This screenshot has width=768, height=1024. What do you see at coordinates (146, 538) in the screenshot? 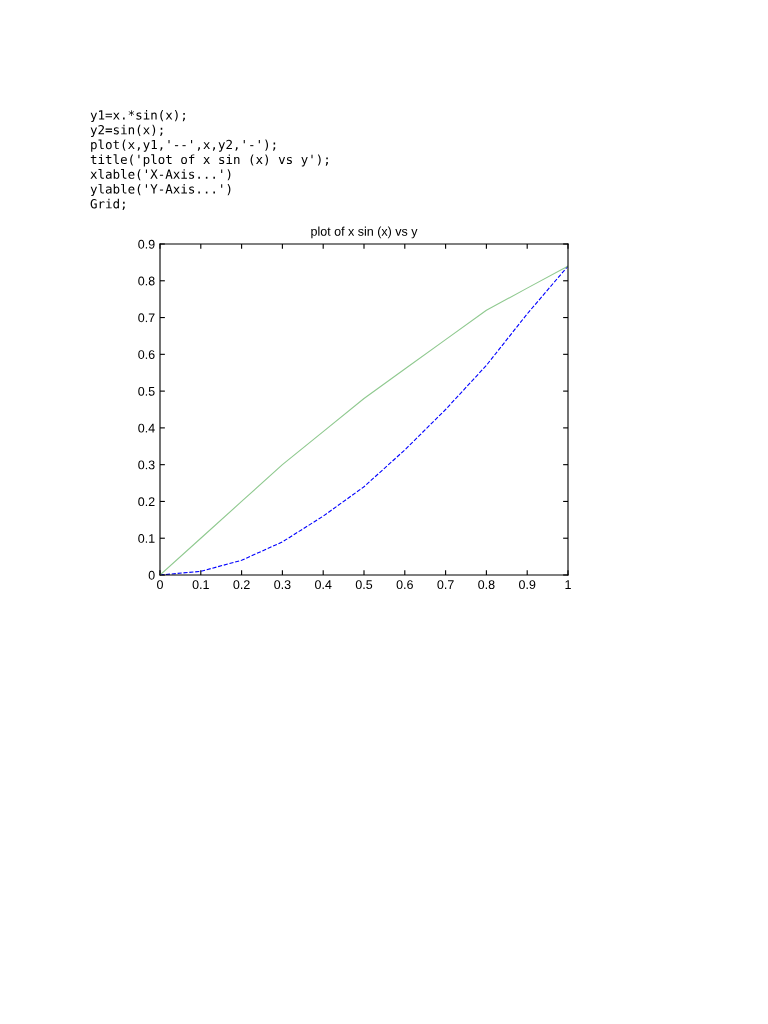
I see `y-tick-label: 0.1` at bounding box center [146, 538].